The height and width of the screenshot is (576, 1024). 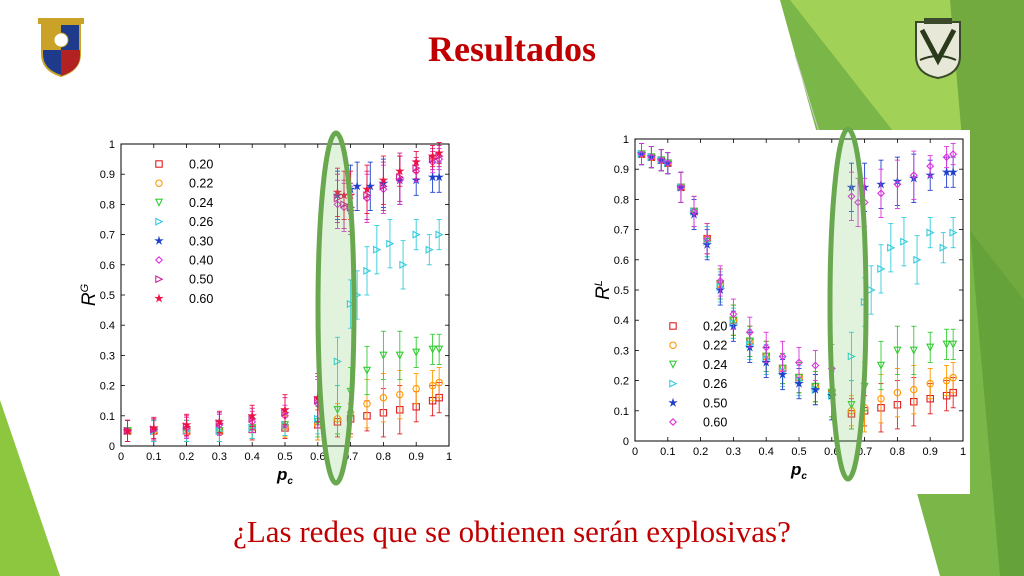 What do you see at coordinates (938, 49) in the screenshot?
I see `unam-crest-icon` at bounding box center [938, 49].